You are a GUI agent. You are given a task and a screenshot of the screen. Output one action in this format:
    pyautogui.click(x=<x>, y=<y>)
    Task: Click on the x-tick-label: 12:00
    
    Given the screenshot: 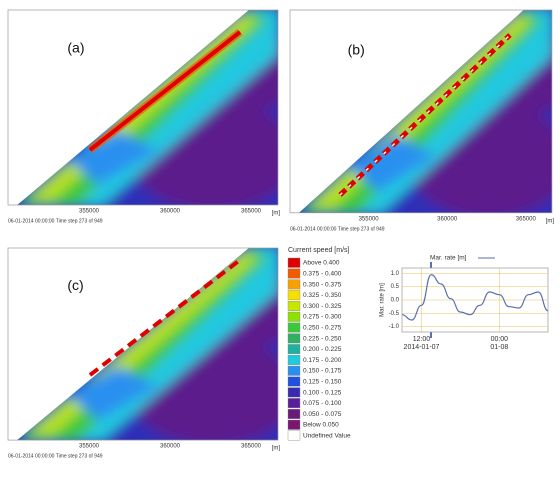 What is the action you would take?
    pyautogui.click(x=422, y=339)
    